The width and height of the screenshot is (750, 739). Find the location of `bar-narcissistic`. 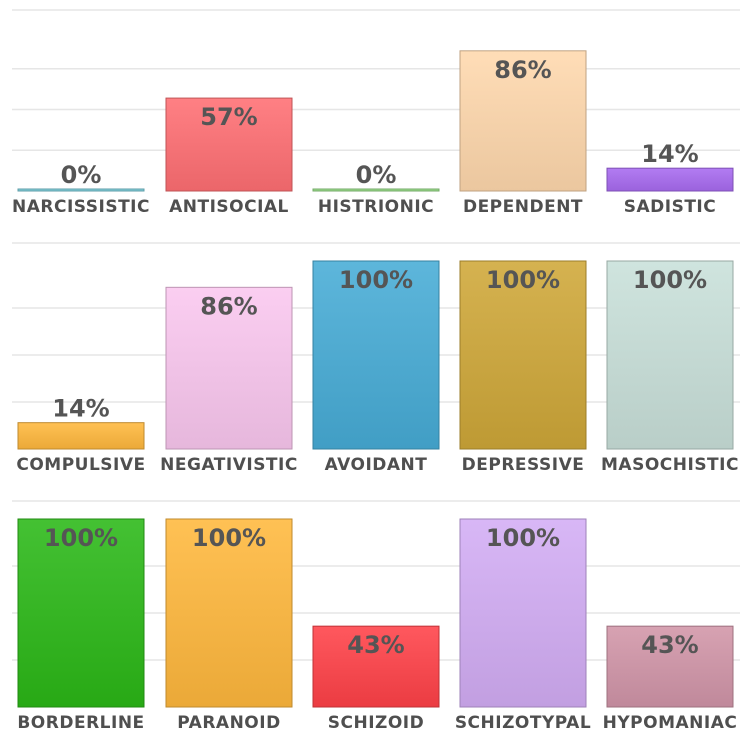

bar-narcissistic is located at coordinates (81, 190).